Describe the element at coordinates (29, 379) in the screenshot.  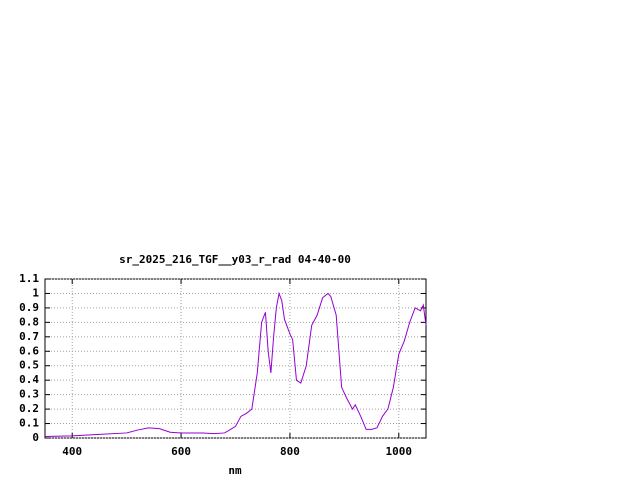
I see `y-tick-label: 0.4` at that location.